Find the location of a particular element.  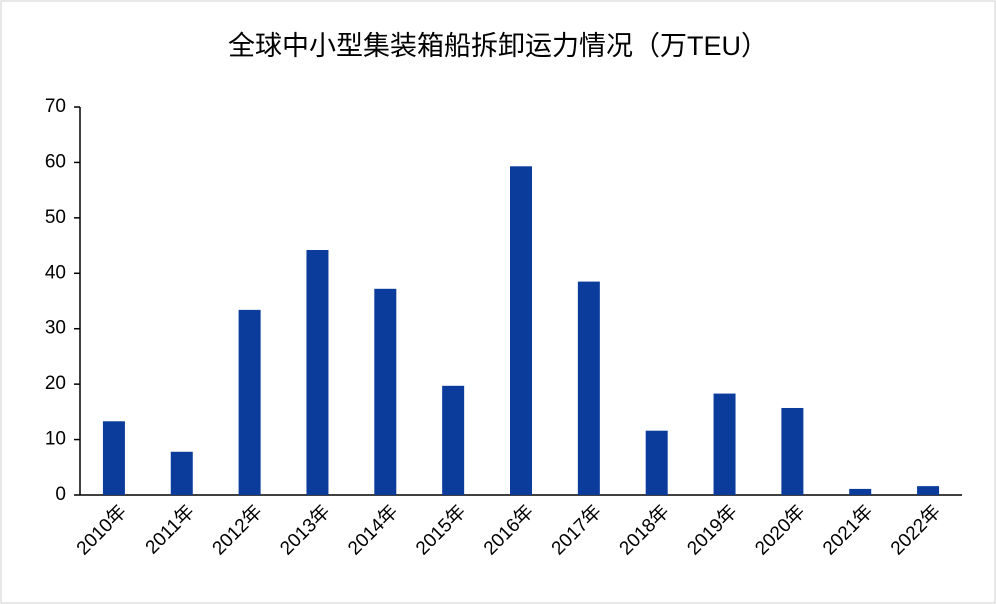

chart-title: 全球中小型集装箱船拆卸运力情况（万TEU） is located at coordinates (498, 46).